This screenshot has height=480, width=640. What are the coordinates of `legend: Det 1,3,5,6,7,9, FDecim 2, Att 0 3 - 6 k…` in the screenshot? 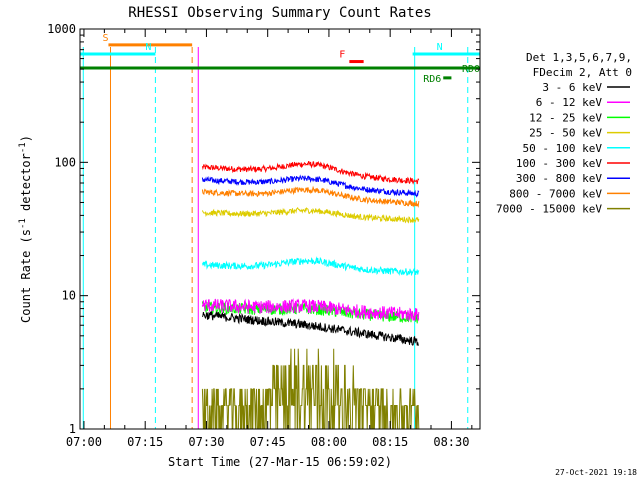 It's located at (564, 133).